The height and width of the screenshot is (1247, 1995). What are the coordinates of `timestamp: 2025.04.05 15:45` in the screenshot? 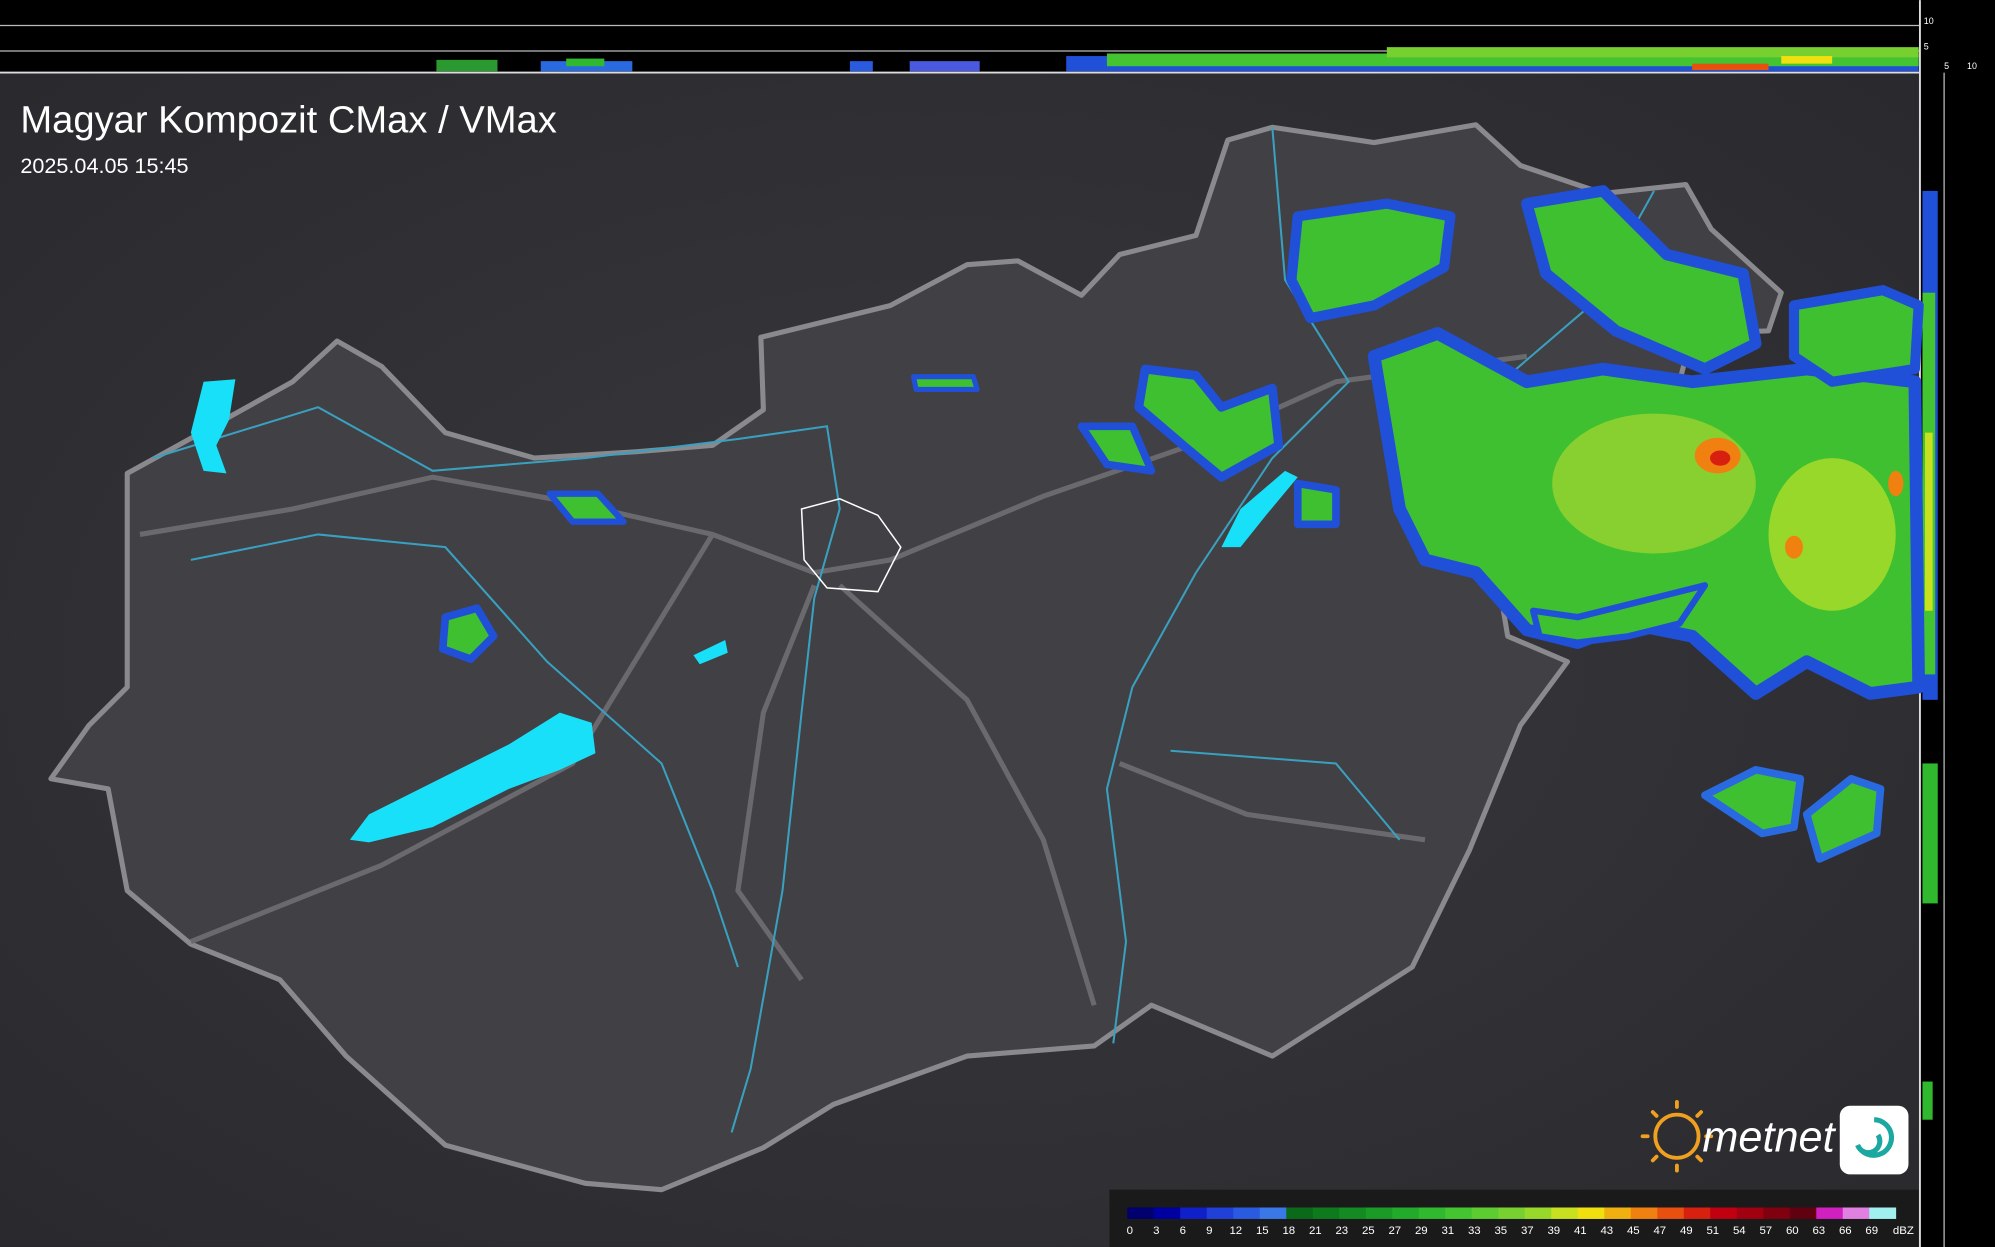 It's located at (104, 165).